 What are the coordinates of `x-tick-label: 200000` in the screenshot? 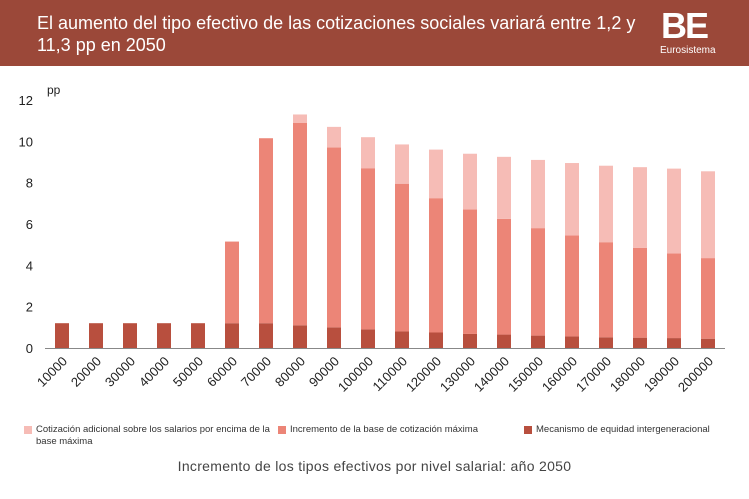 It's located at (695, 374).